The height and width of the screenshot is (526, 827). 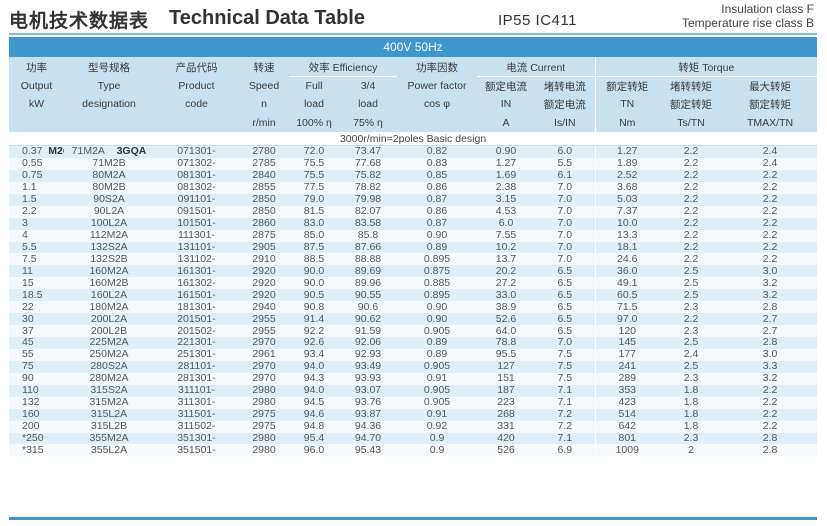 What do you see at coordinates (368, 378) in the screenshot?
I see `cell-efficiency-34: 93.93` at bounding box center [368, 378].